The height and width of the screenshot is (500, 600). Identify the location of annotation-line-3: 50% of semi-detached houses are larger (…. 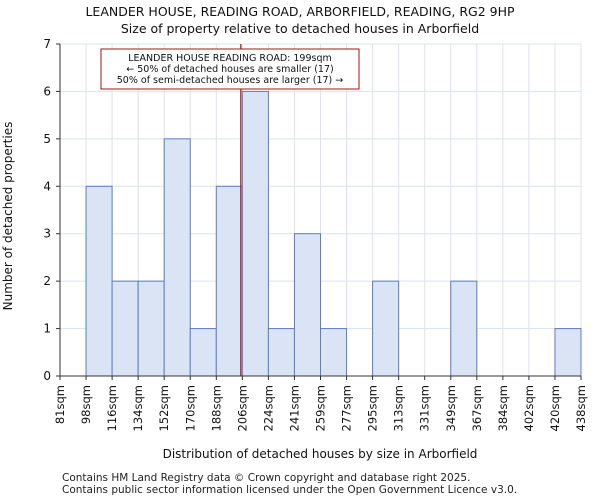
(230, 80).